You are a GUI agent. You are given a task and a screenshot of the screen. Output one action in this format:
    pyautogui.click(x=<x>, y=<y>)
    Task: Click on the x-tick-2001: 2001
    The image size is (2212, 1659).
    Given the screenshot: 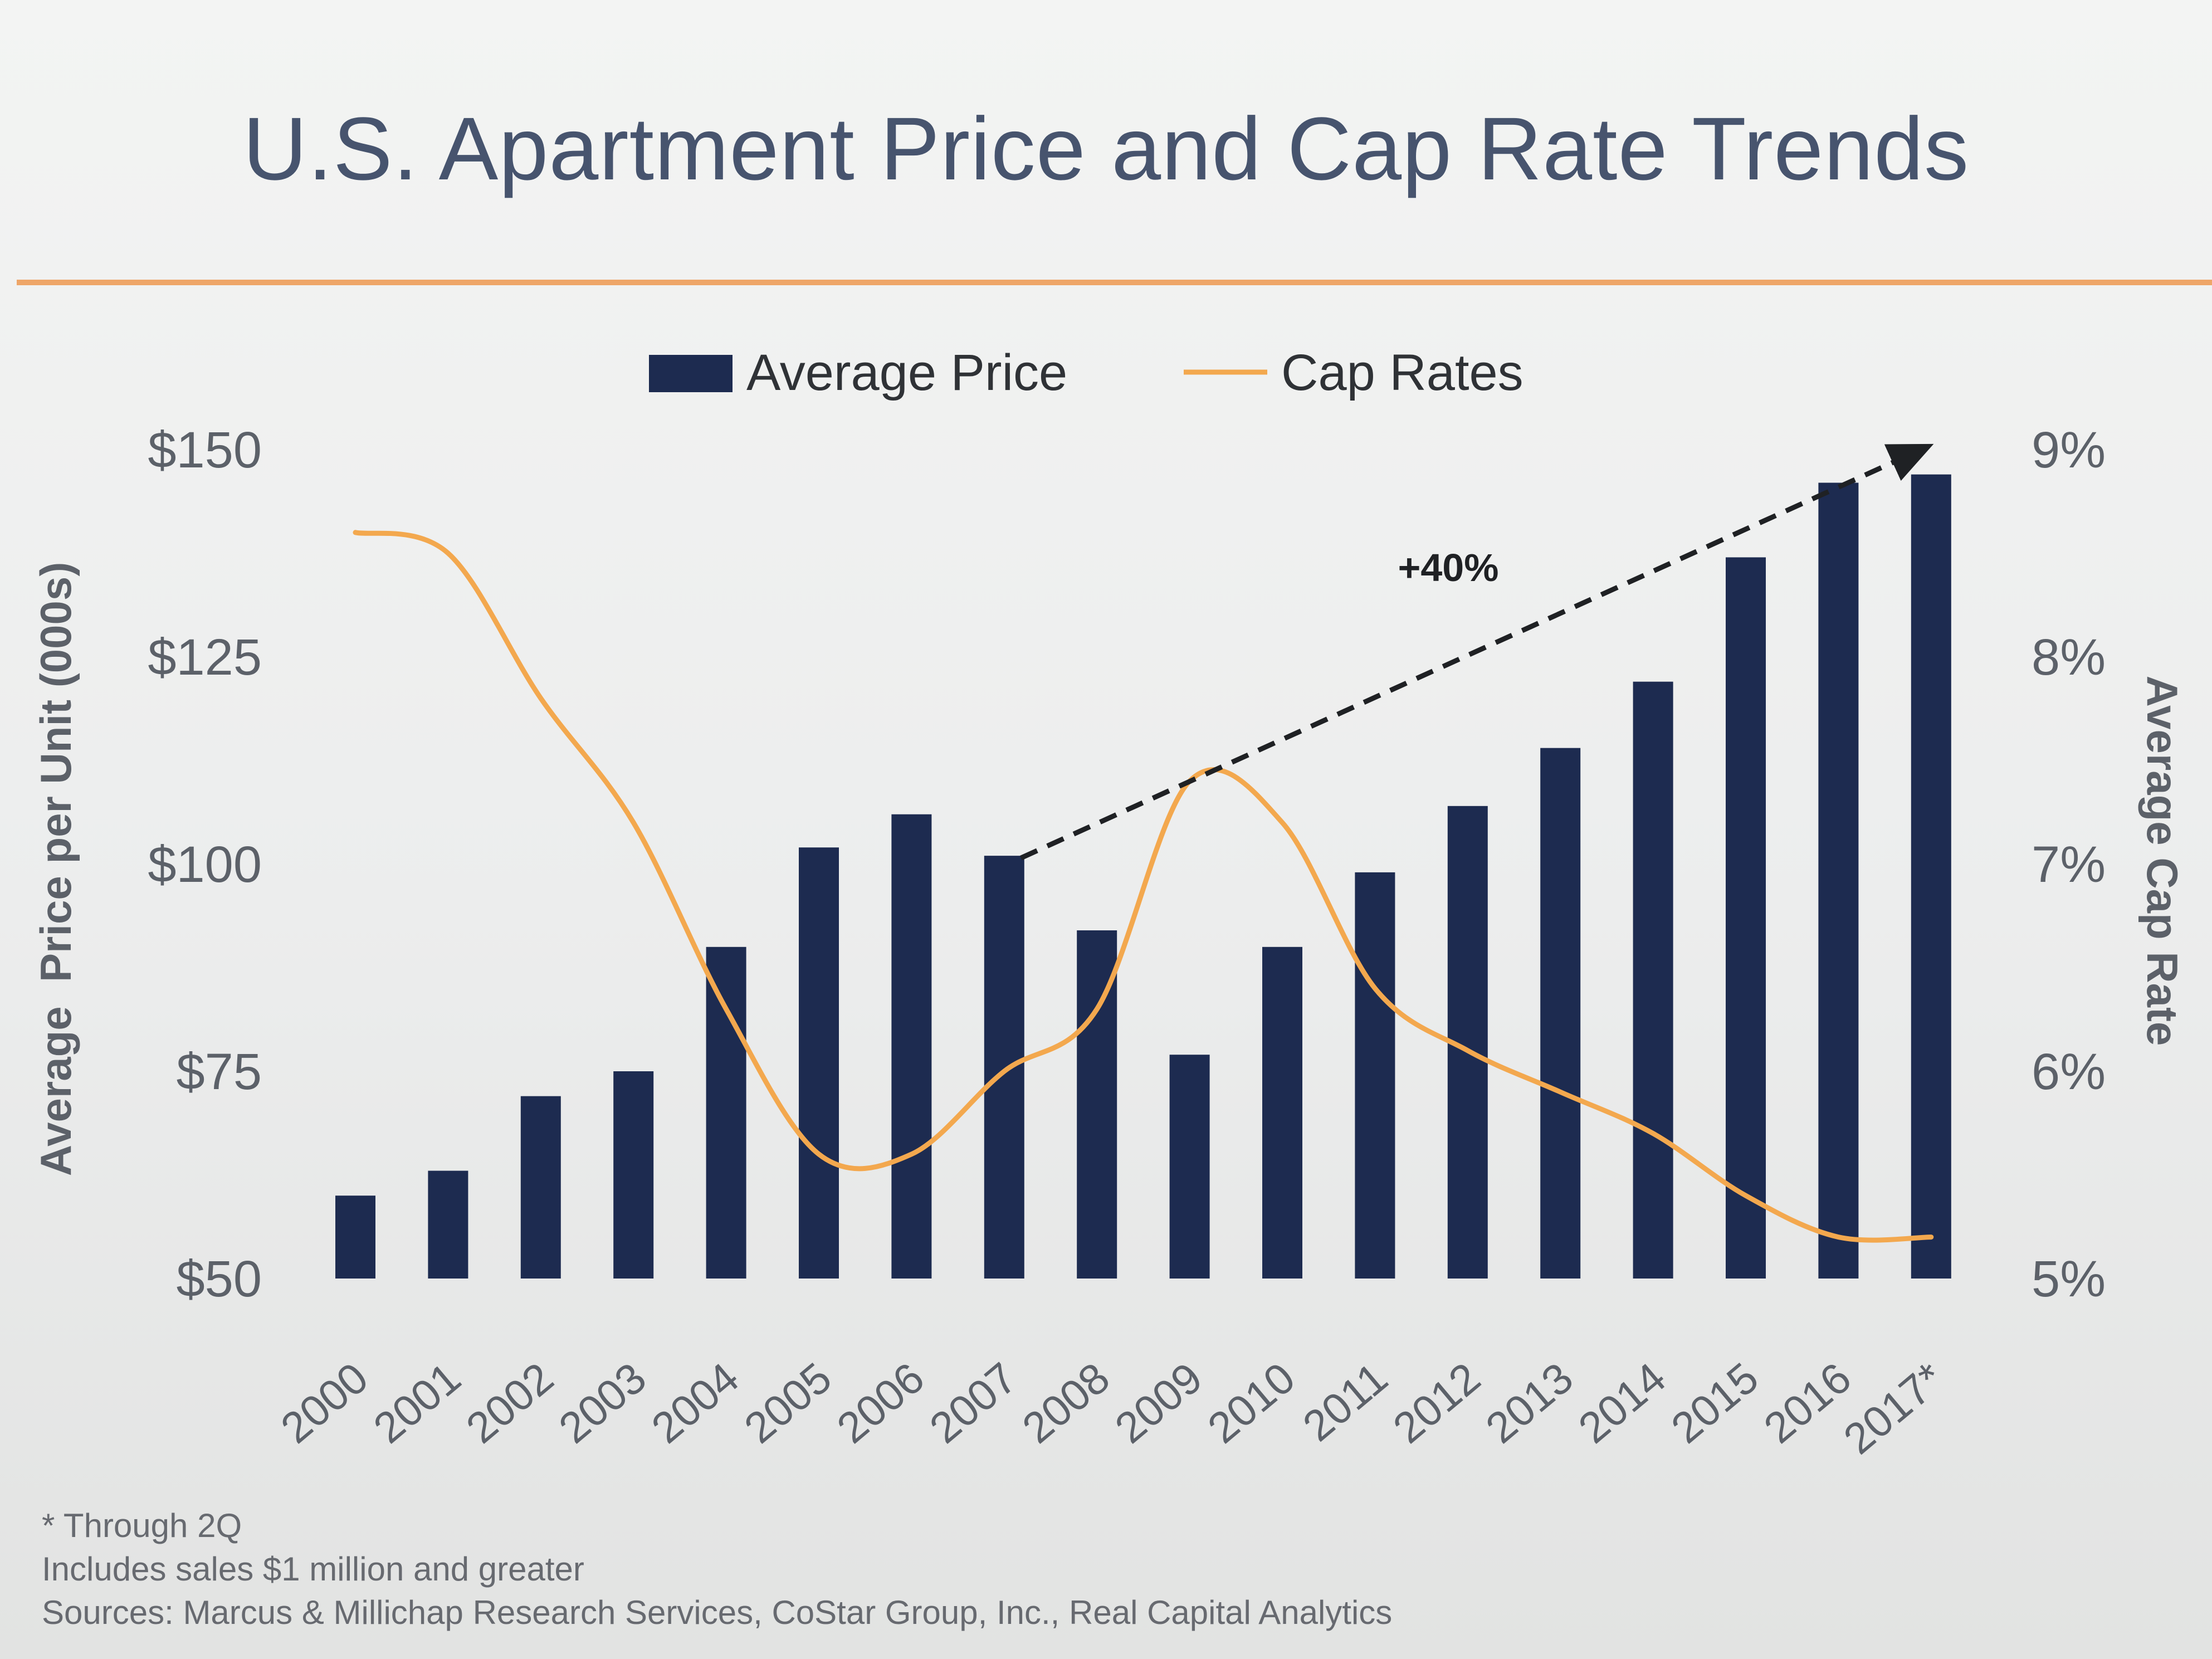 What is the action you would take?
    pyautogui.click(x=417, y=1403)
    